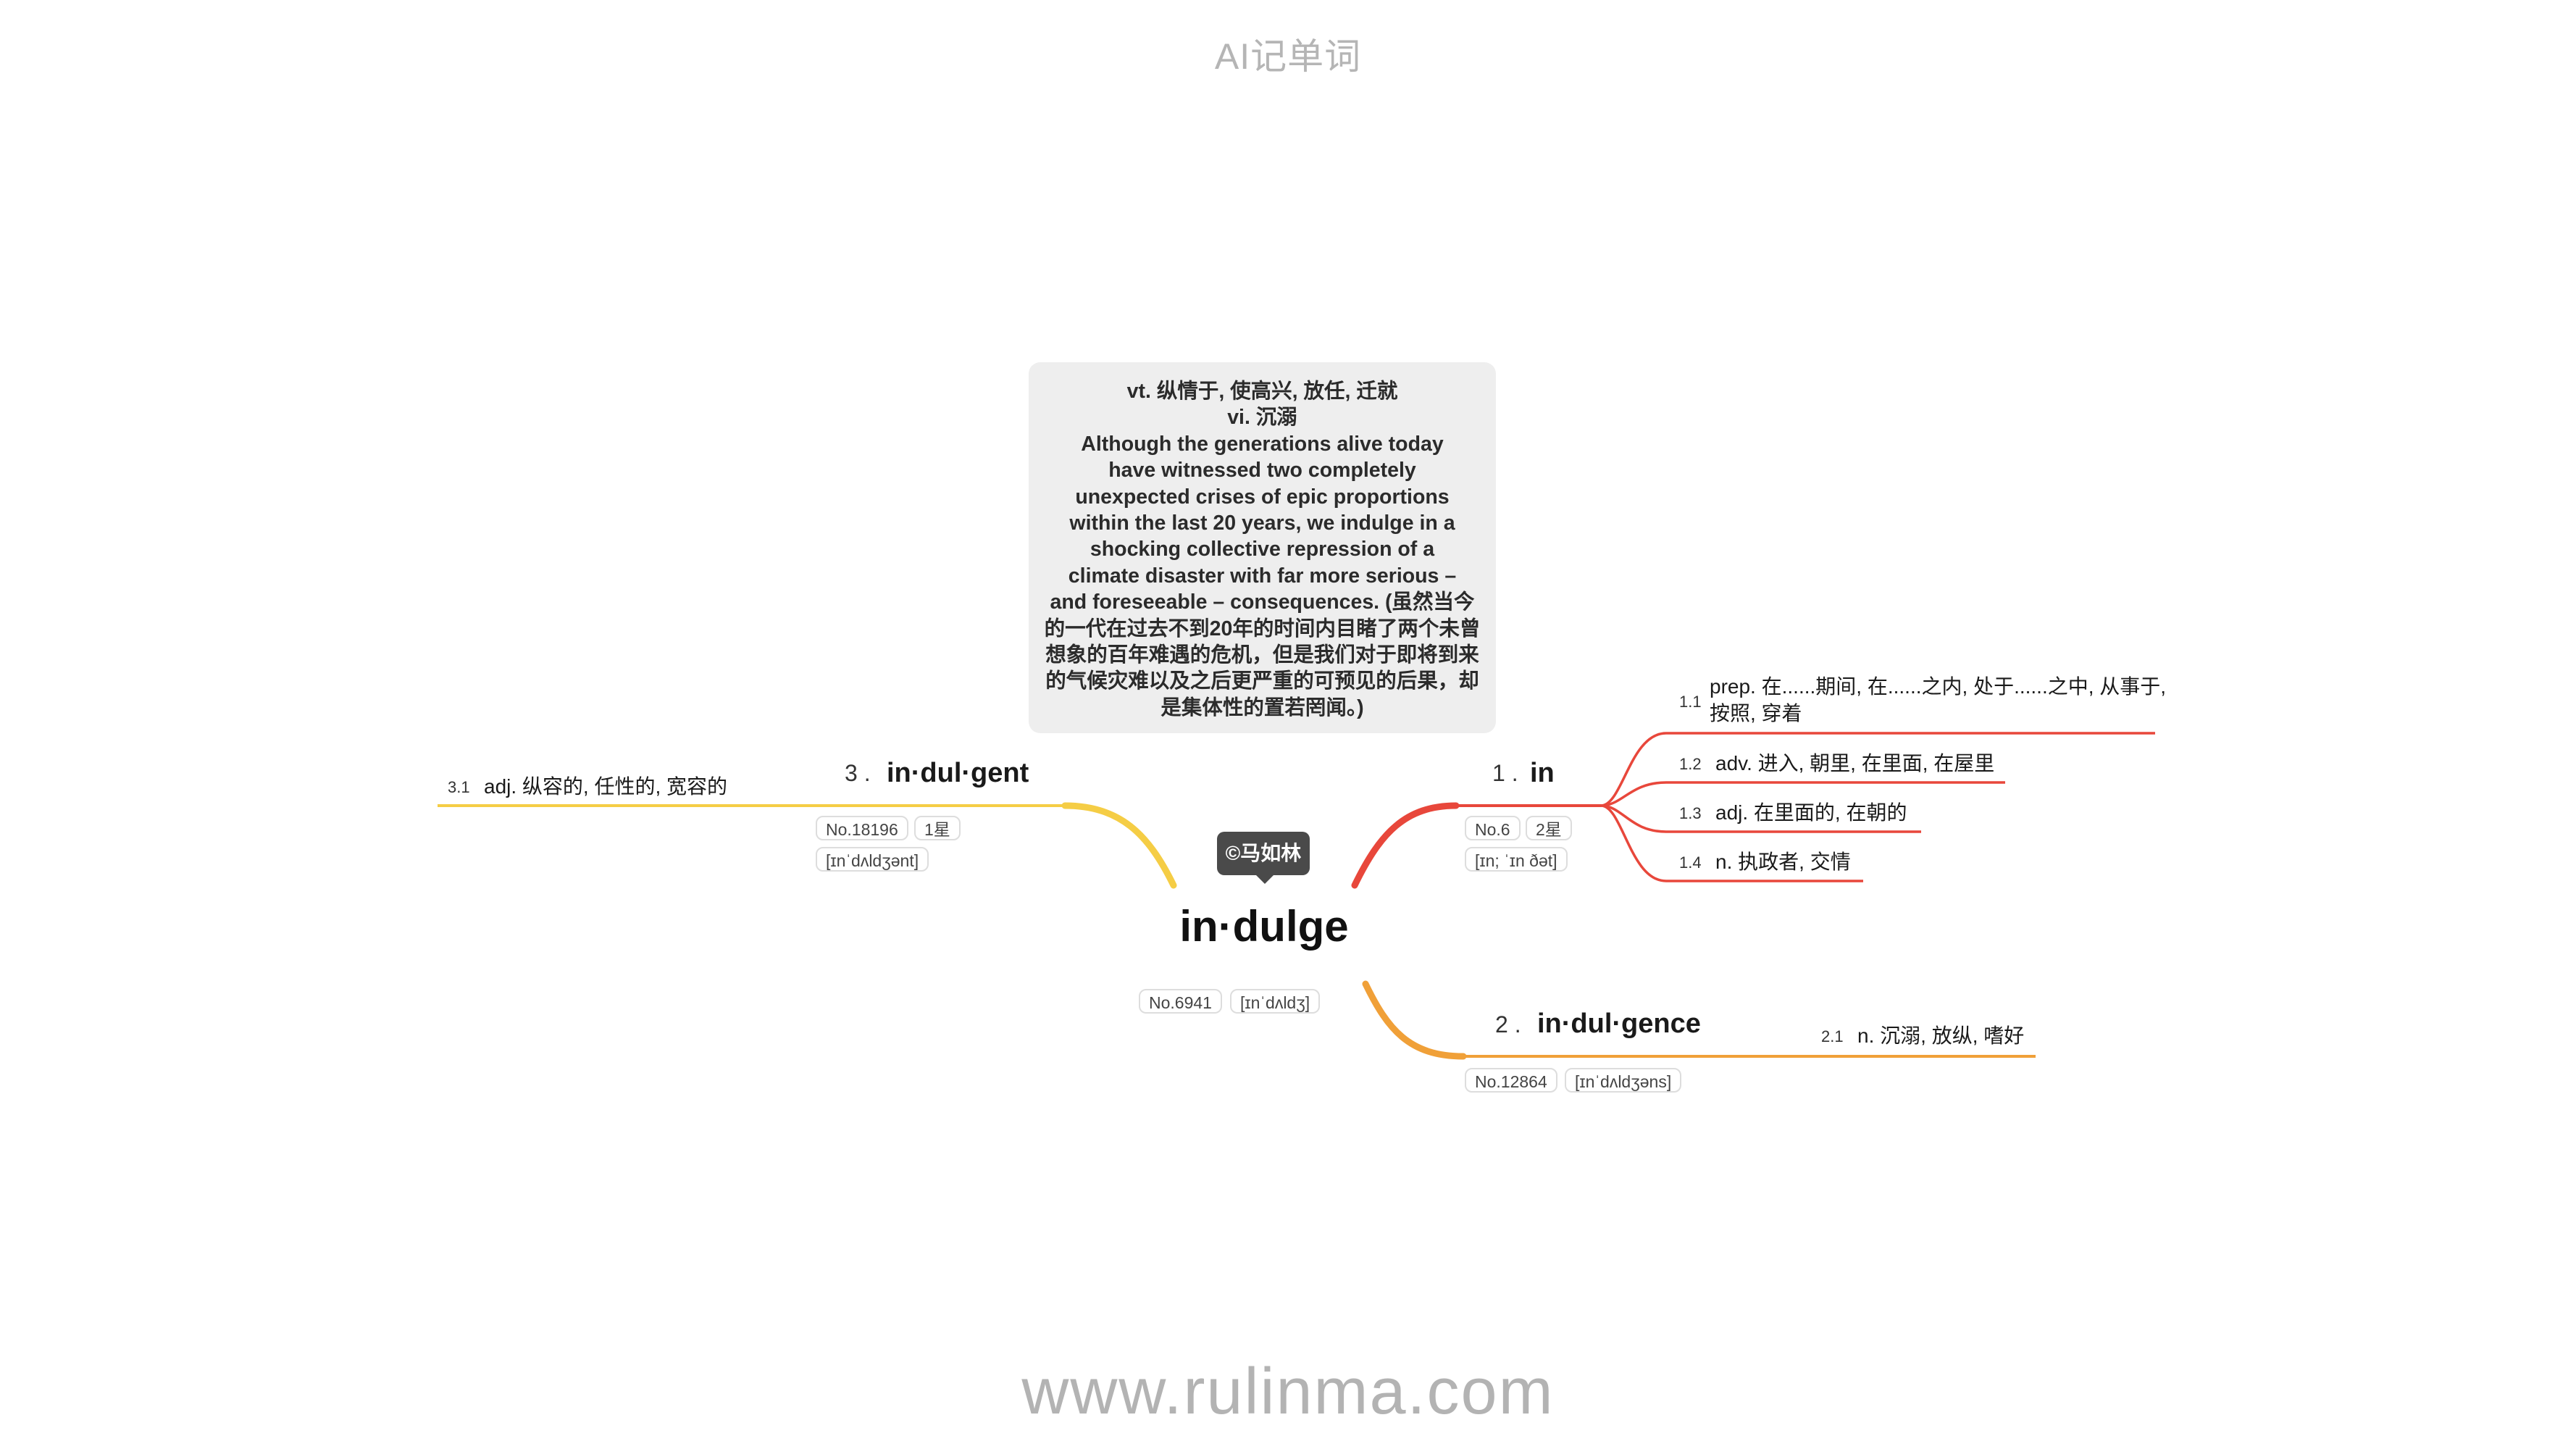  Describe the element at coordinates (1262, 681) in the screenshot. I see `note-line: 的气候灾难以及之后更严重的可预见的后果，却` at that location.